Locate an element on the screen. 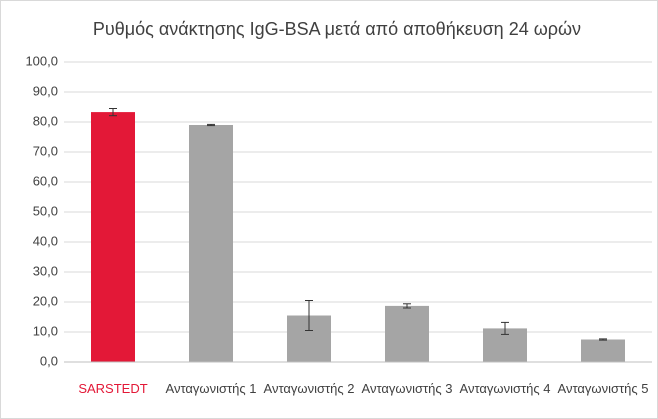  x-tick-label: Ανταγωνιστής 2 is located at coordinates (309, 388).